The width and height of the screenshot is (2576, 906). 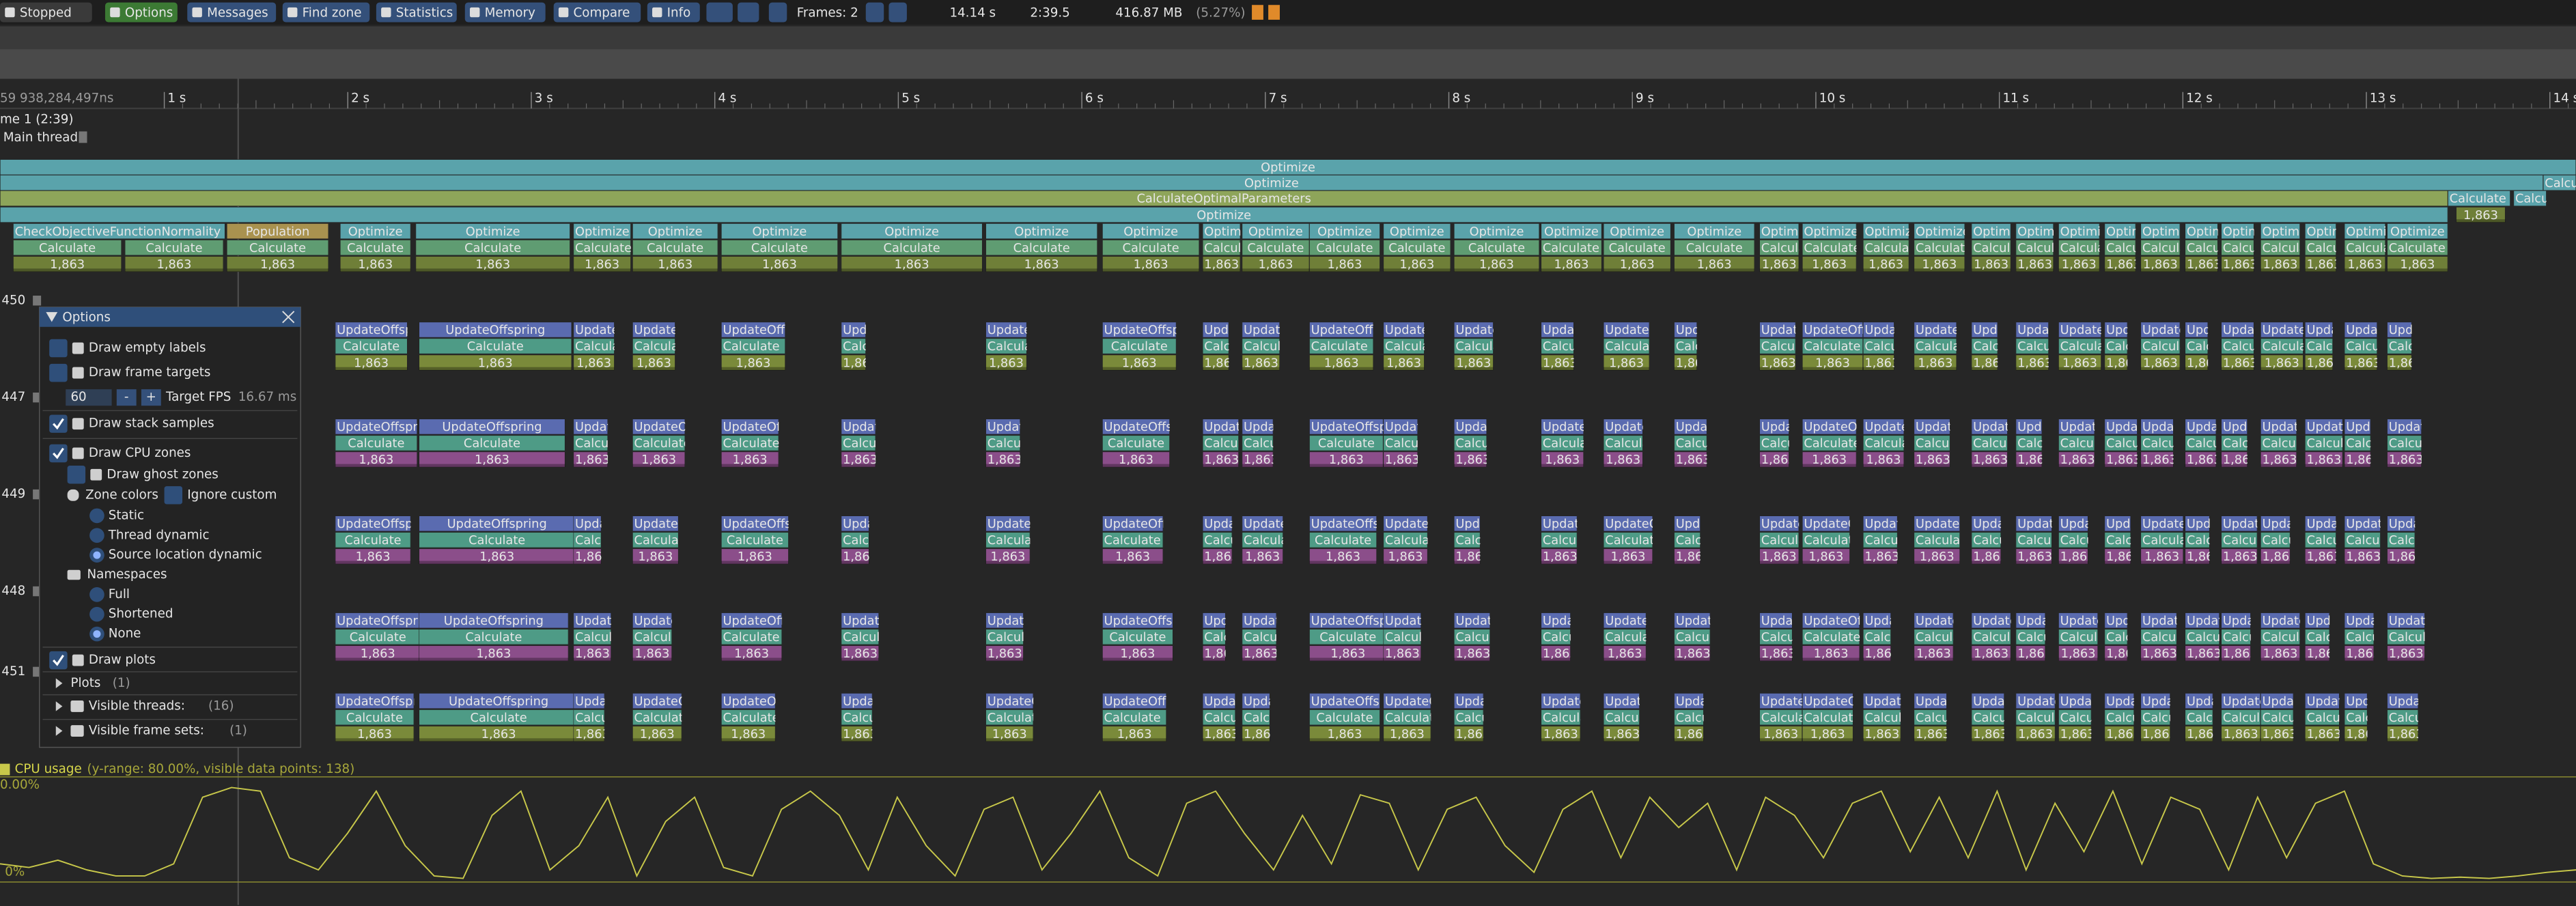 What do you see at coordinates (141, 614) in the screenshot?
I see `option-label: Shortened` at bounding box center [141, 614].